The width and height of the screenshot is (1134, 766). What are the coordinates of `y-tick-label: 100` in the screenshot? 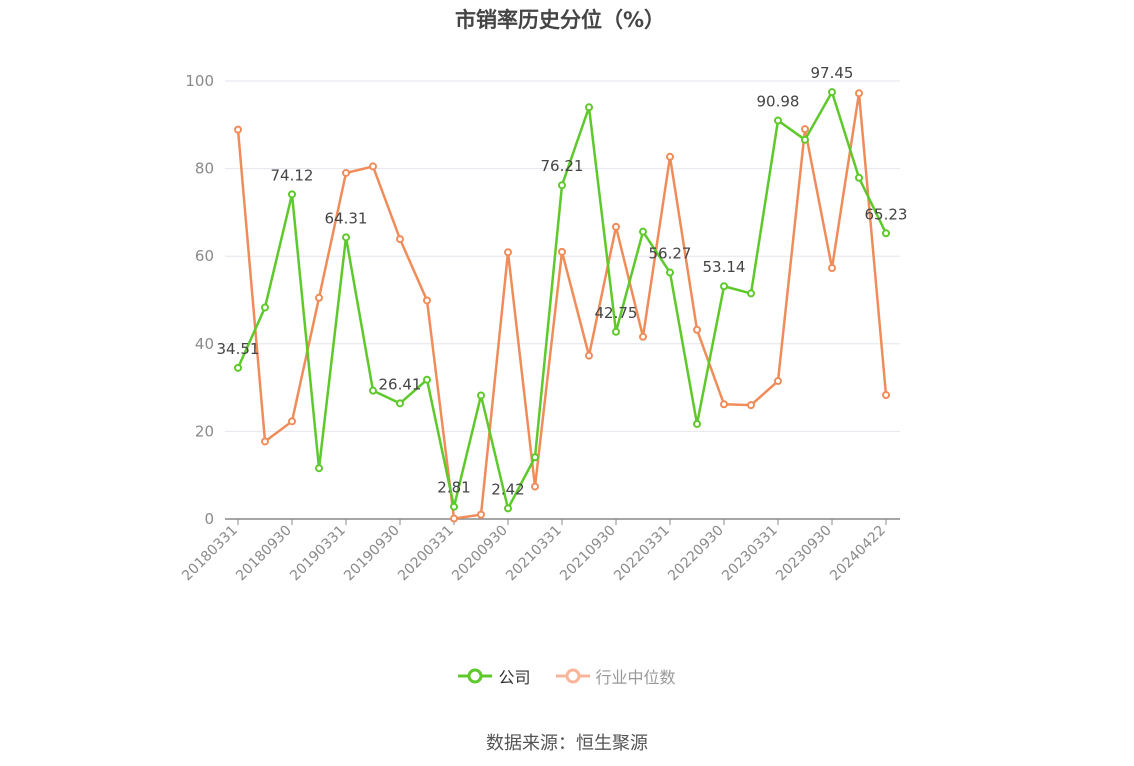 It's located at (199, 81).